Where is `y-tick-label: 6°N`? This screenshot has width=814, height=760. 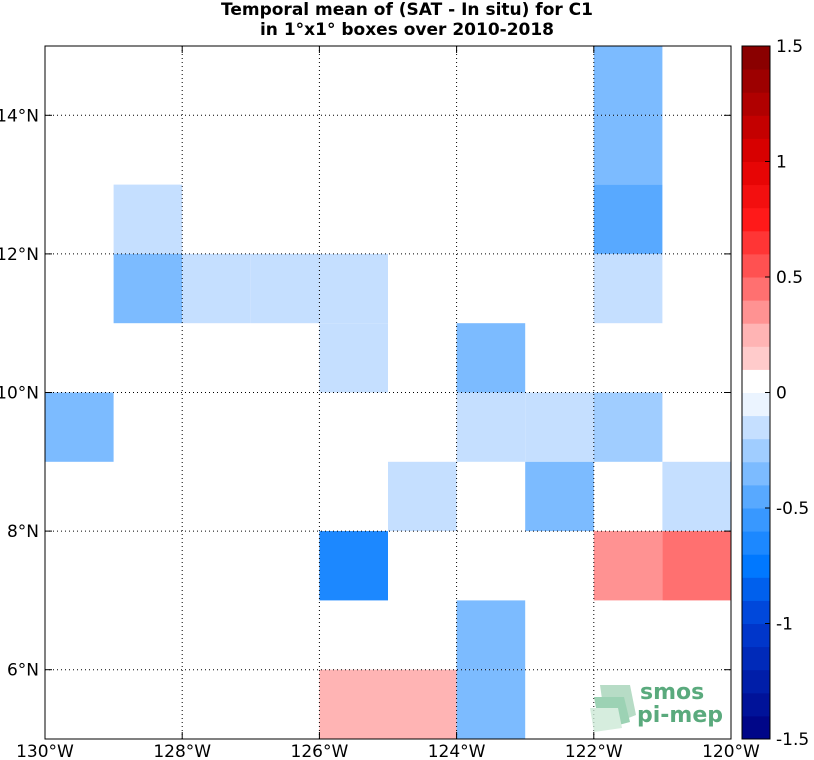 y-tick-label: 6°N is located at coordinates (23, 671).